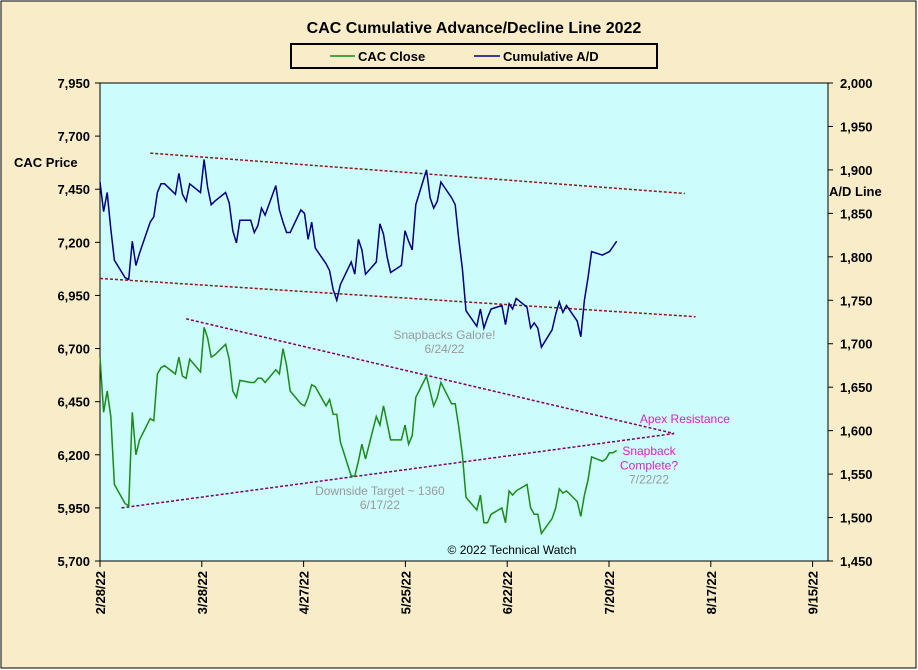  What do you see at coordinates (856, 387) in the screenshot?
I see `right-tick-label: 1,650` at bounding box center [856, 387].